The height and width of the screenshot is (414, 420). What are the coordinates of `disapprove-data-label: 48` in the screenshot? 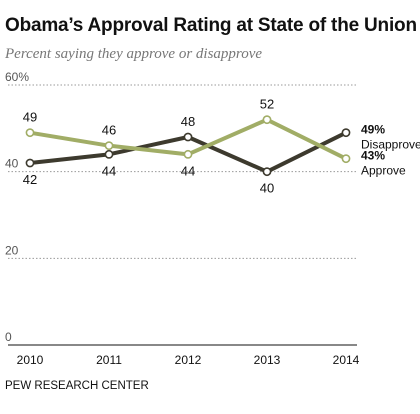 It's located at (188, 121).